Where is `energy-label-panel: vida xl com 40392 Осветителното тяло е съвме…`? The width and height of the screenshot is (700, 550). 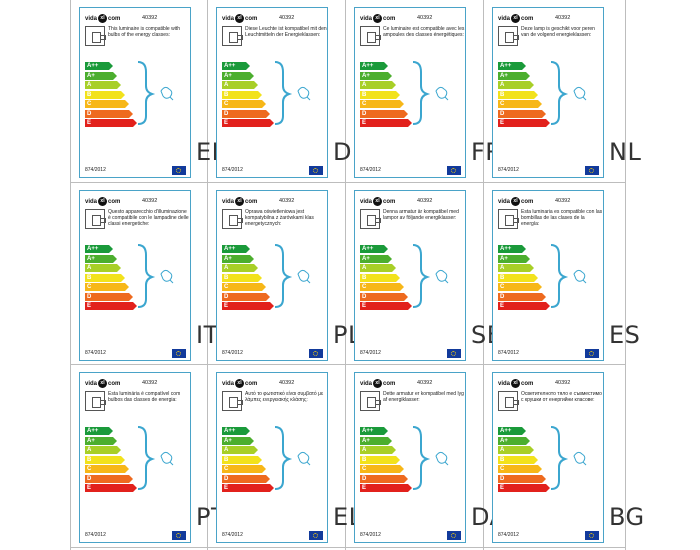 energy-label-panel: vida xl com 40392 Осветителното тяло е съвме… is located at coordinates (548, 457).